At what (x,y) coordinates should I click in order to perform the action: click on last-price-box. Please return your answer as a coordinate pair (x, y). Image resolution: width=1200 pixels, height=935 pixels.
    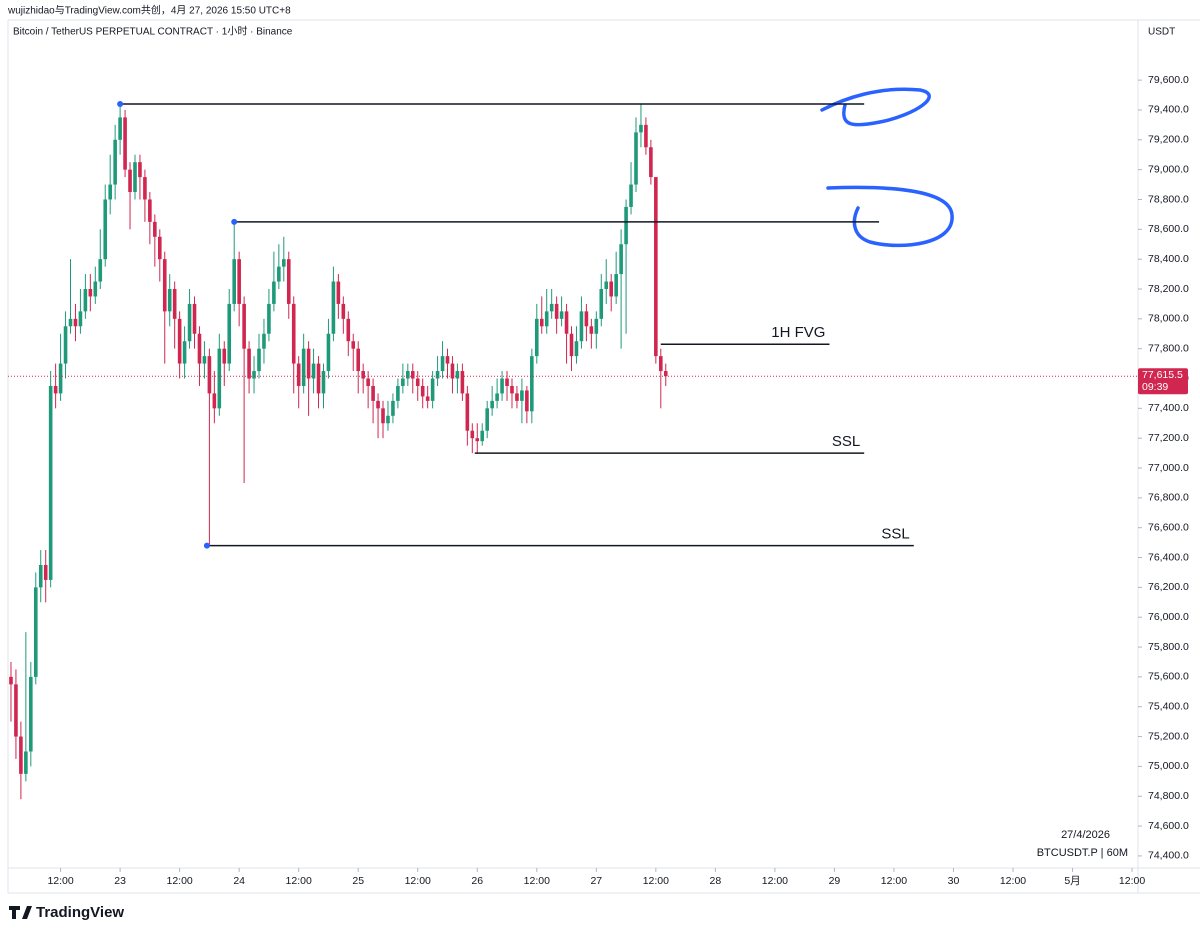
    Looking at the image, I should click on (1163, 381).